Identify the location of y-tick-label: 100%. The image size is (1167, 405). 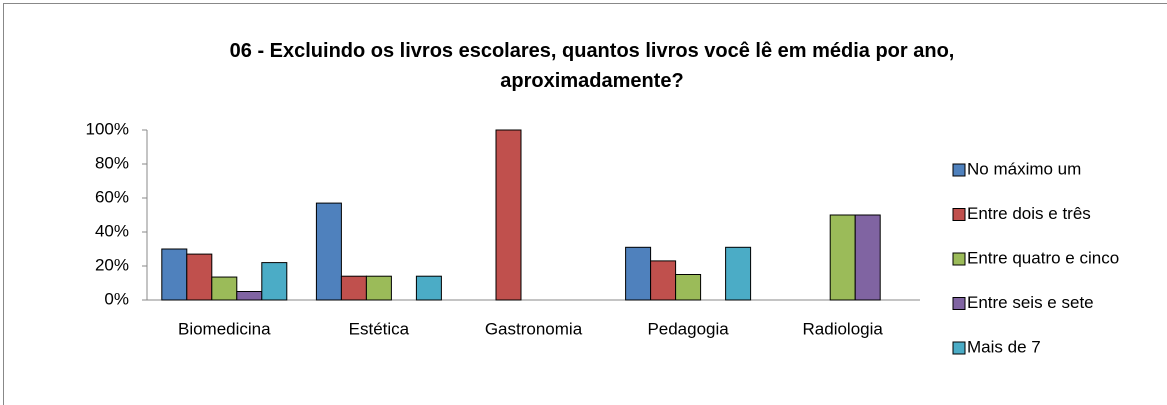
(107, 128).